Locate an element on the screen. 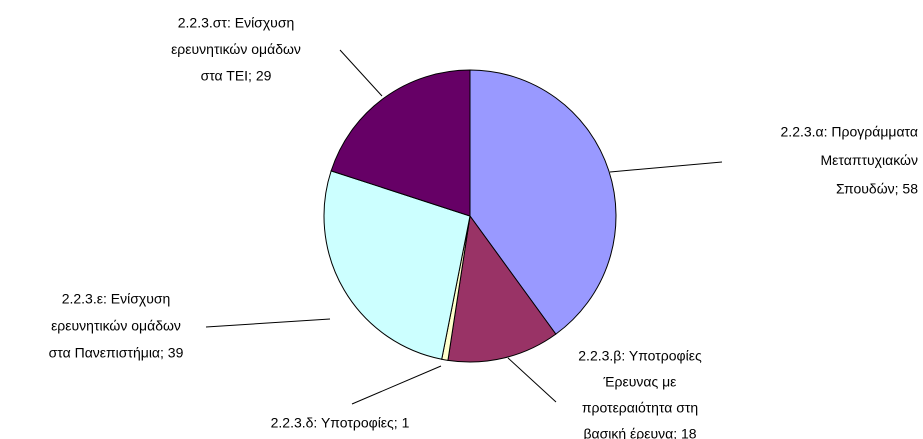 This screenshot has width=923, height=439. slice-label: στα Πανεπιστήμια; 39 is located at coordinates (116, 353).